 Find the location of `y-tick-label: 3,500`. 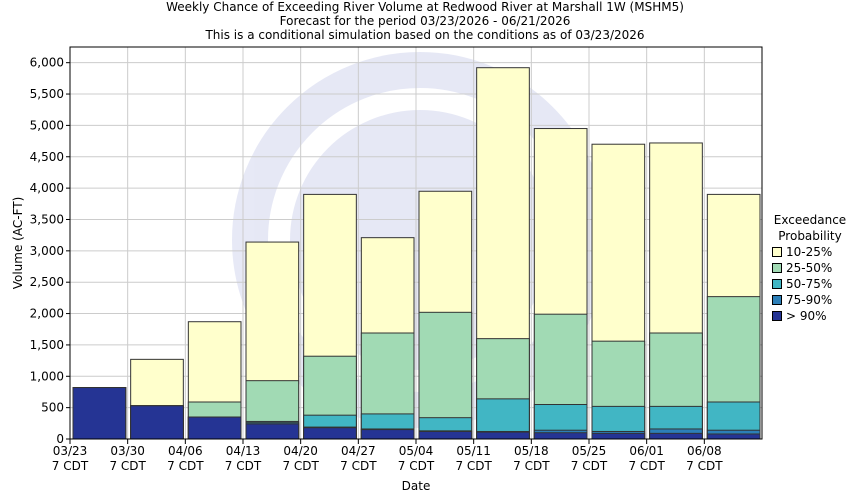

y-tick-label: 3,500 is located at coordinates (47, 219).